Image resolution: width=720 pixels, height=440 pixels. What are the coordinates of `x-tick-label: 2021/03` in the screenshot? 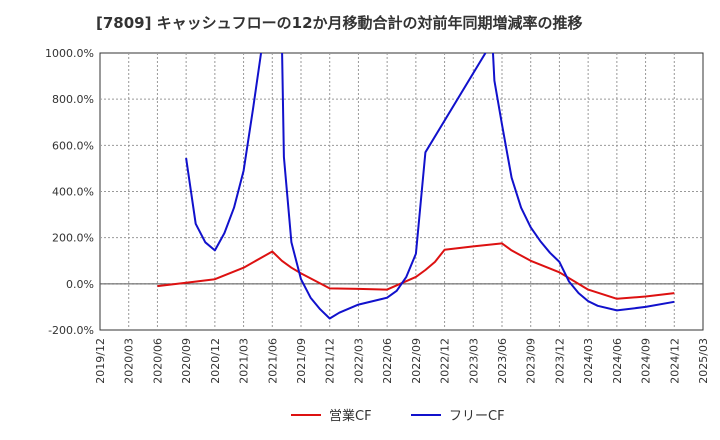 It's located at (244, 361).